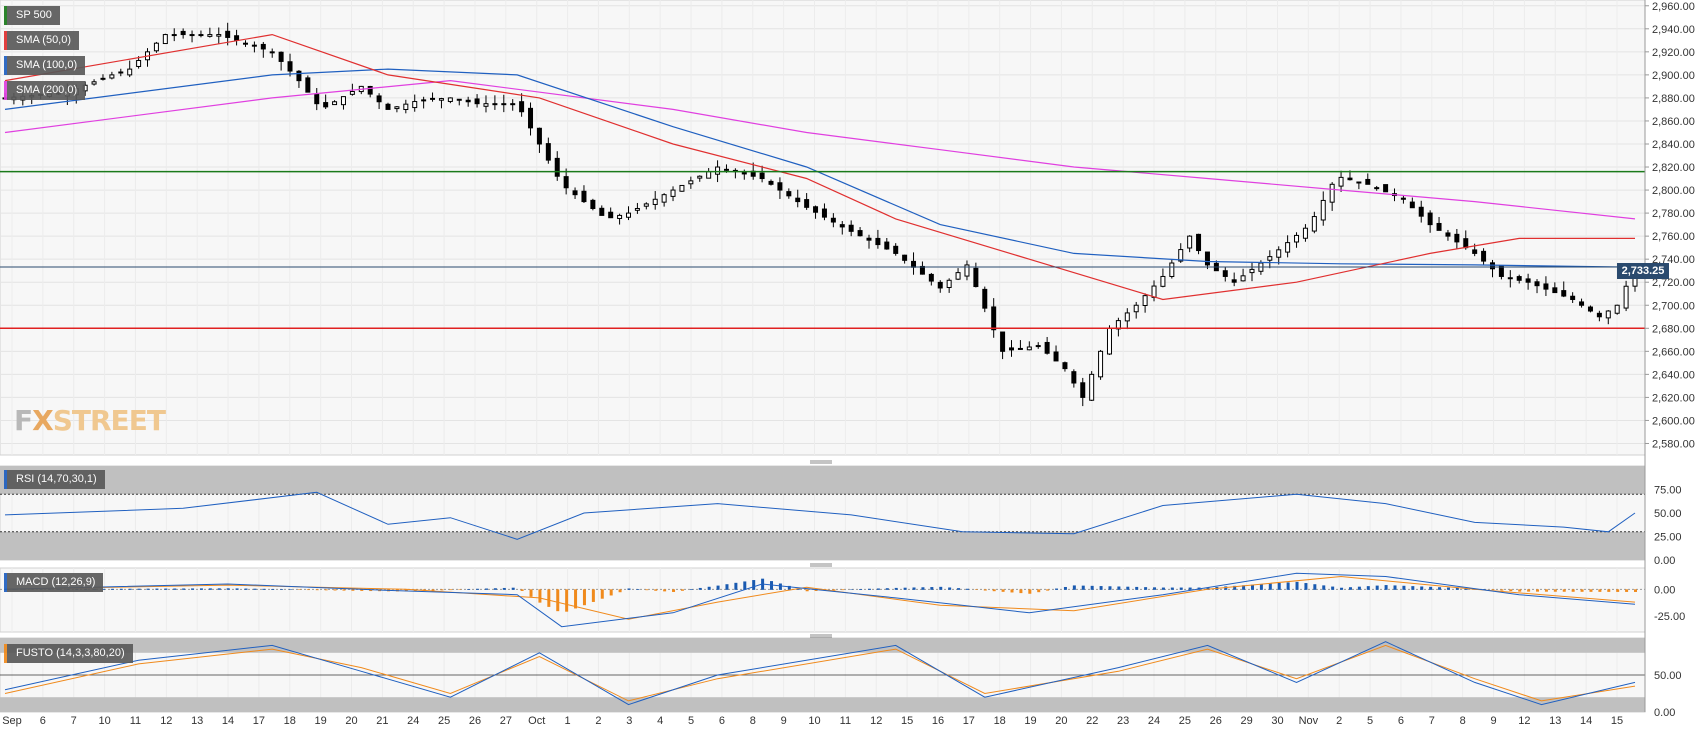 The height and width of the screenshot is (729, 1707). I want to click on main-y-tick-label: 2,880.00, so click(1673, 99).